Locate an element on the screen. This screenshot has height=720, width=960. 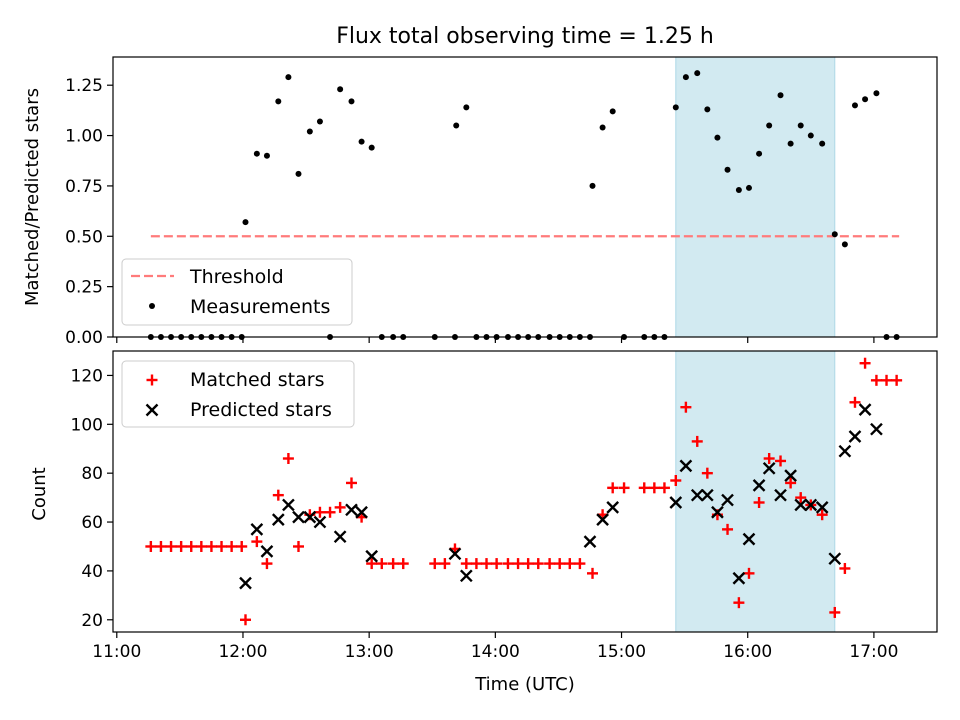
ratio-legend-box is located at coordinates (237, 292).